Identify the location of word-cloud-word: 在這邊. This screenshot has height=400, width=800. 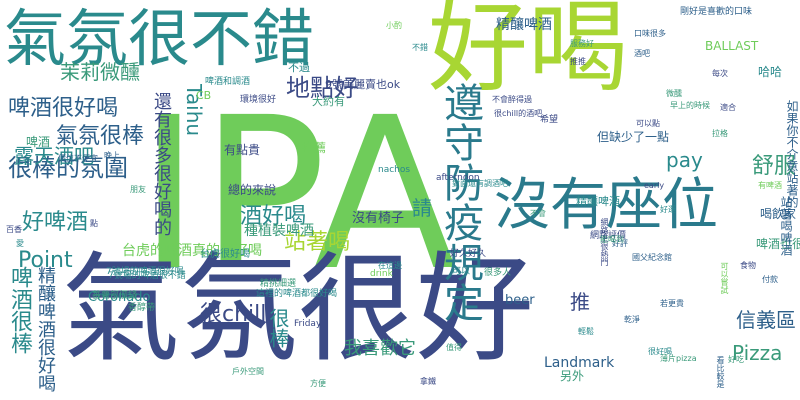
(390, 265).